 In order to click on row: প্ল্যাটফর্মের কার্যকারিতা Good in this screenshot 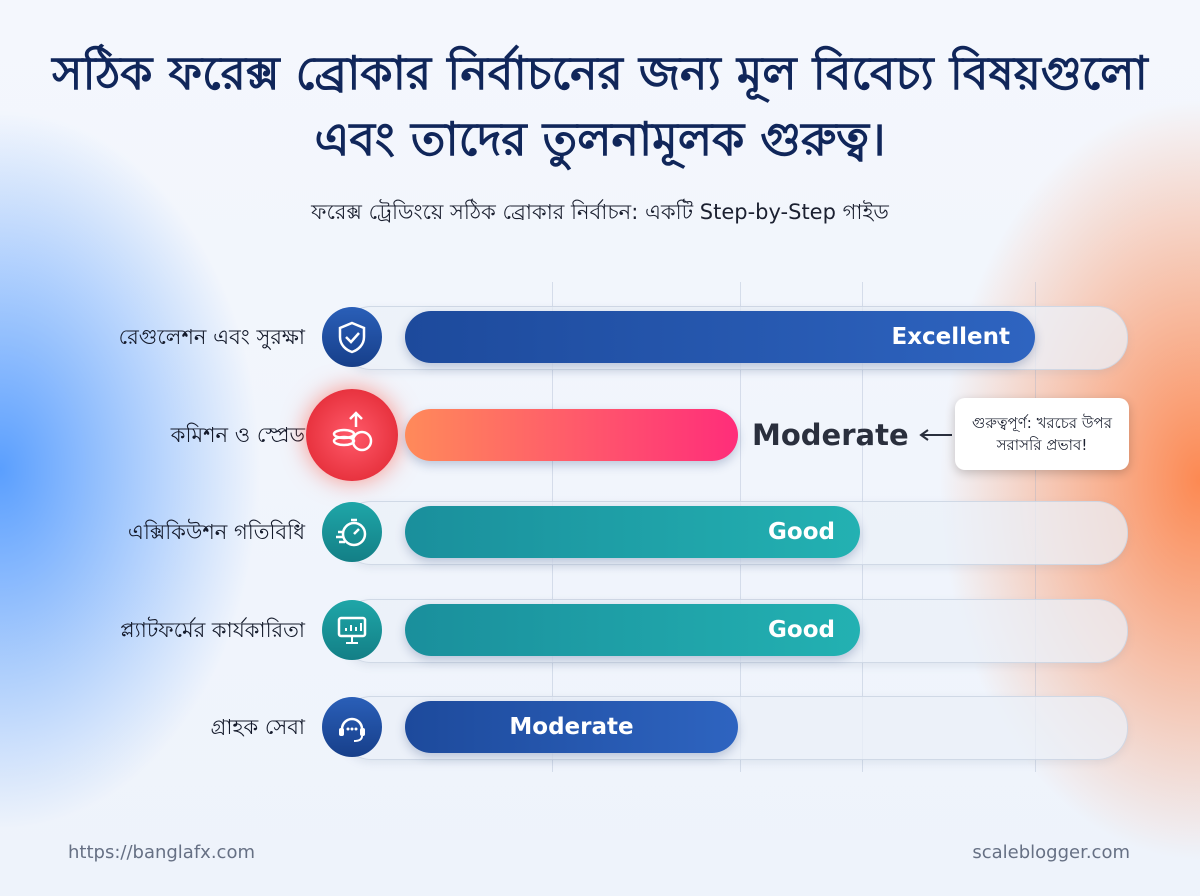, I will do `click(600, 630)`.